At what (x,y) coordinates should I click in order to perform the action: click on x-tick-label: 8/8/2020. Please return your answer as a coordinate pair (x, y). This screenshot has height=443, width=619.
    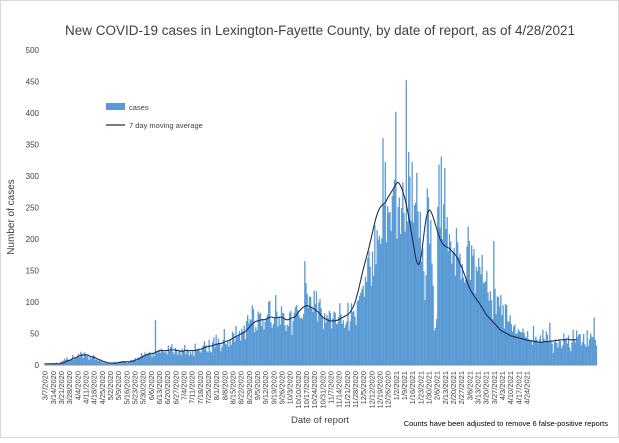
    Looking at the image, I should click on (224, 385).